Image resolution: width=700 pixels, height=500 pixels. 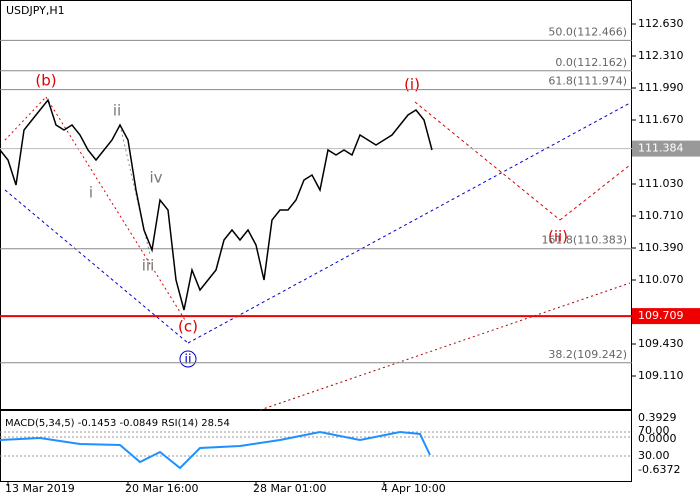 I want to click on support-box, so click(x=666, y=316).